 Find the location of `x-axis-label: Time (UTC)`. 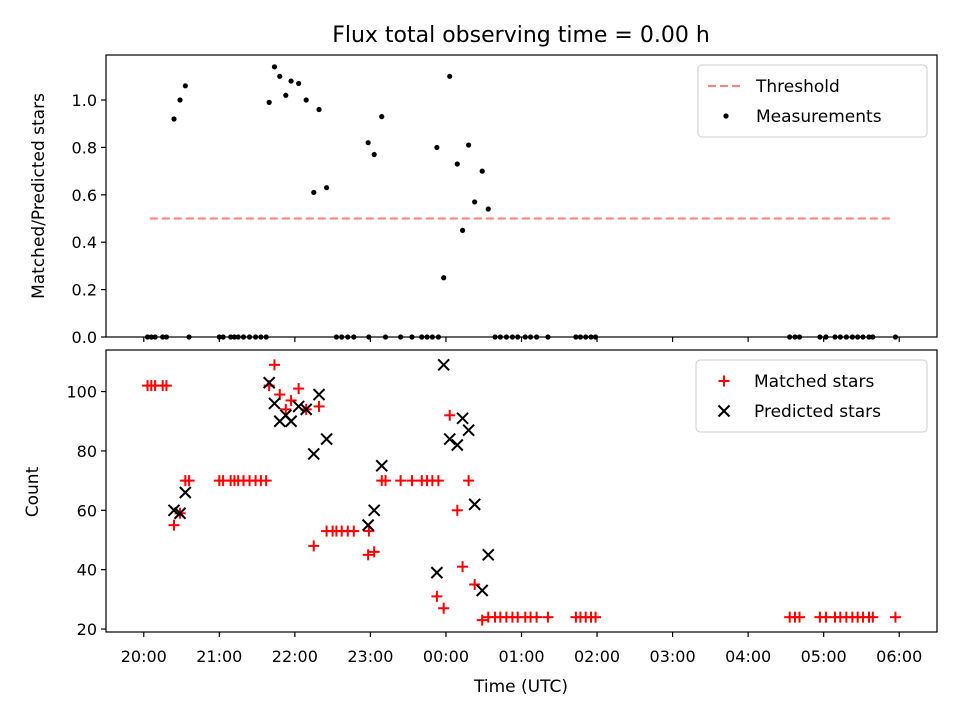

x-axis-label: Time (UTC) is located at coordinates (520, 687).